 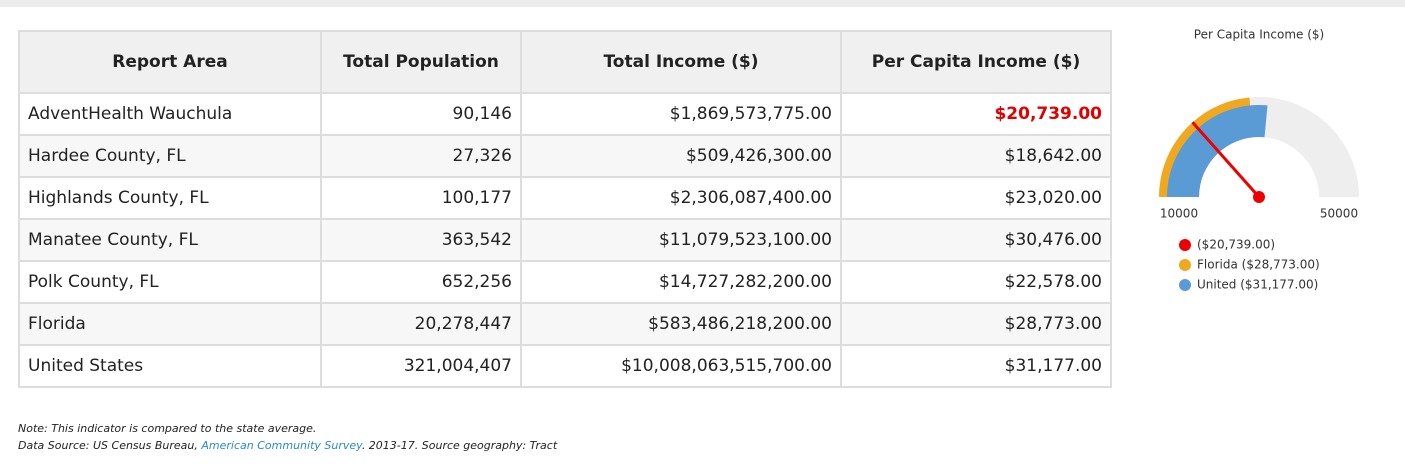 What do you see at coordinates (681, 324) in the screenshot?
I see `table-cell: $583,486,218,200.00` at bounding box center [681, 324].